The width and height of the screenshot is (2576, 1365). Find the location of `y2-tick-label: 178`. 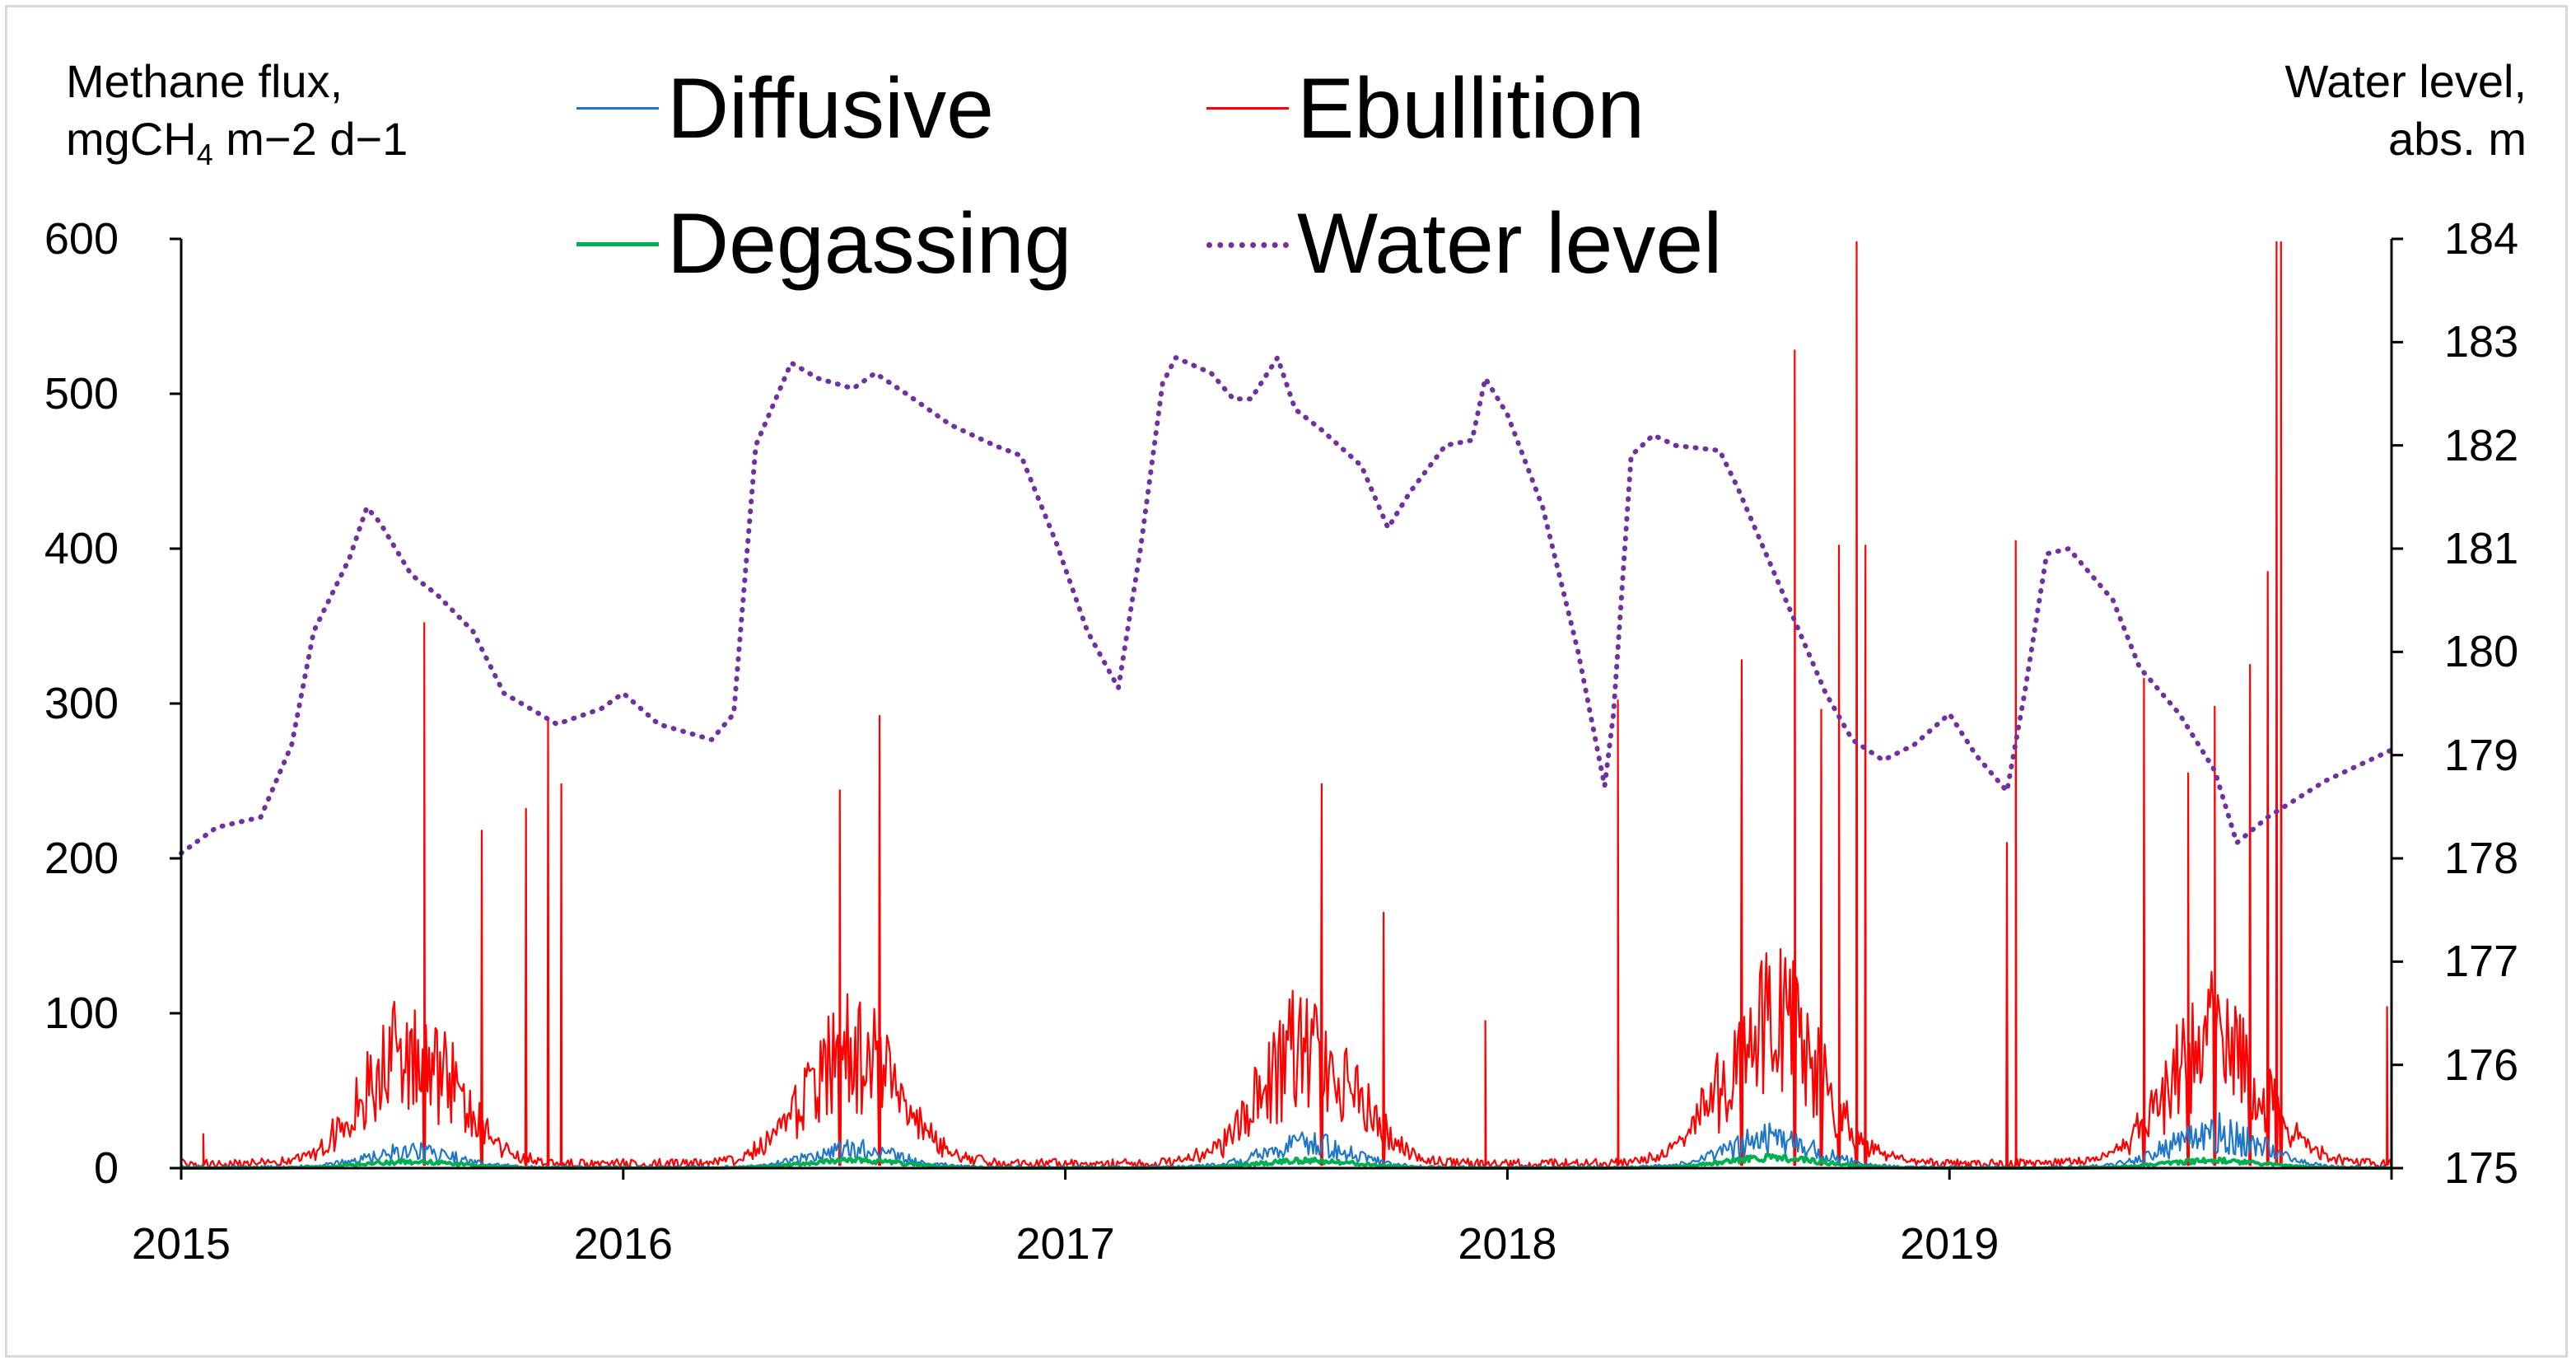

y2-tick-label: 178 is located at coordinates (2481, 858).